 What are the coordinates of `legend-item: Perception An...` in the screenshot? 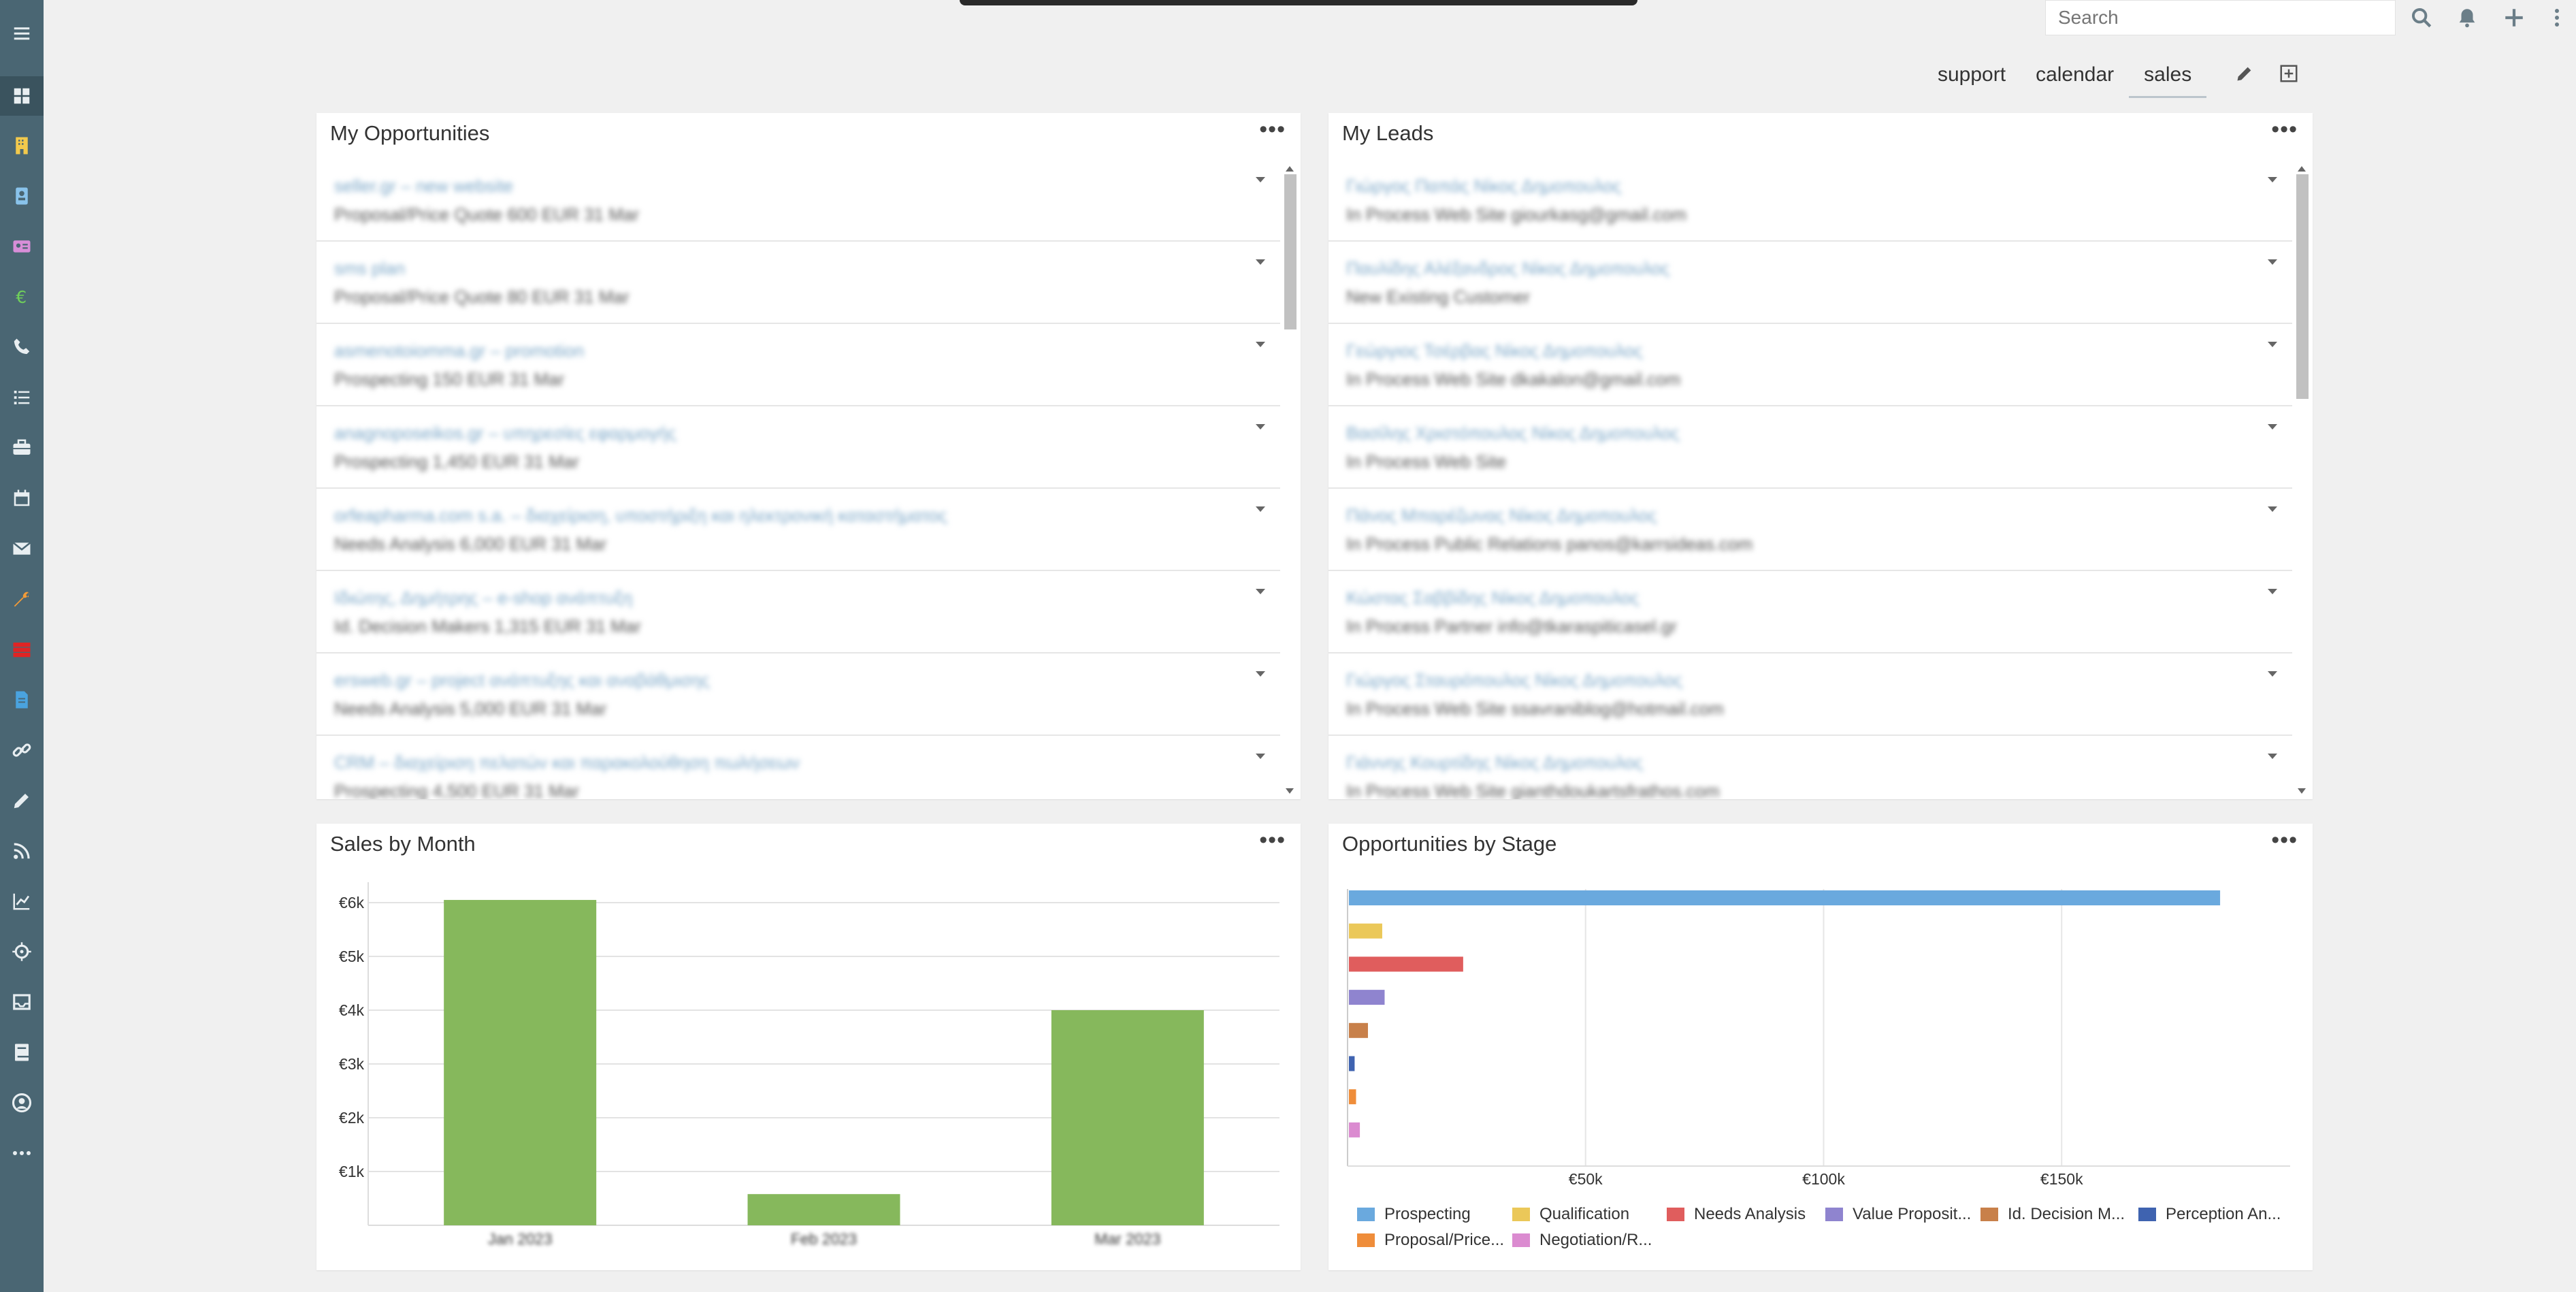 It's located at (2209, 1214).